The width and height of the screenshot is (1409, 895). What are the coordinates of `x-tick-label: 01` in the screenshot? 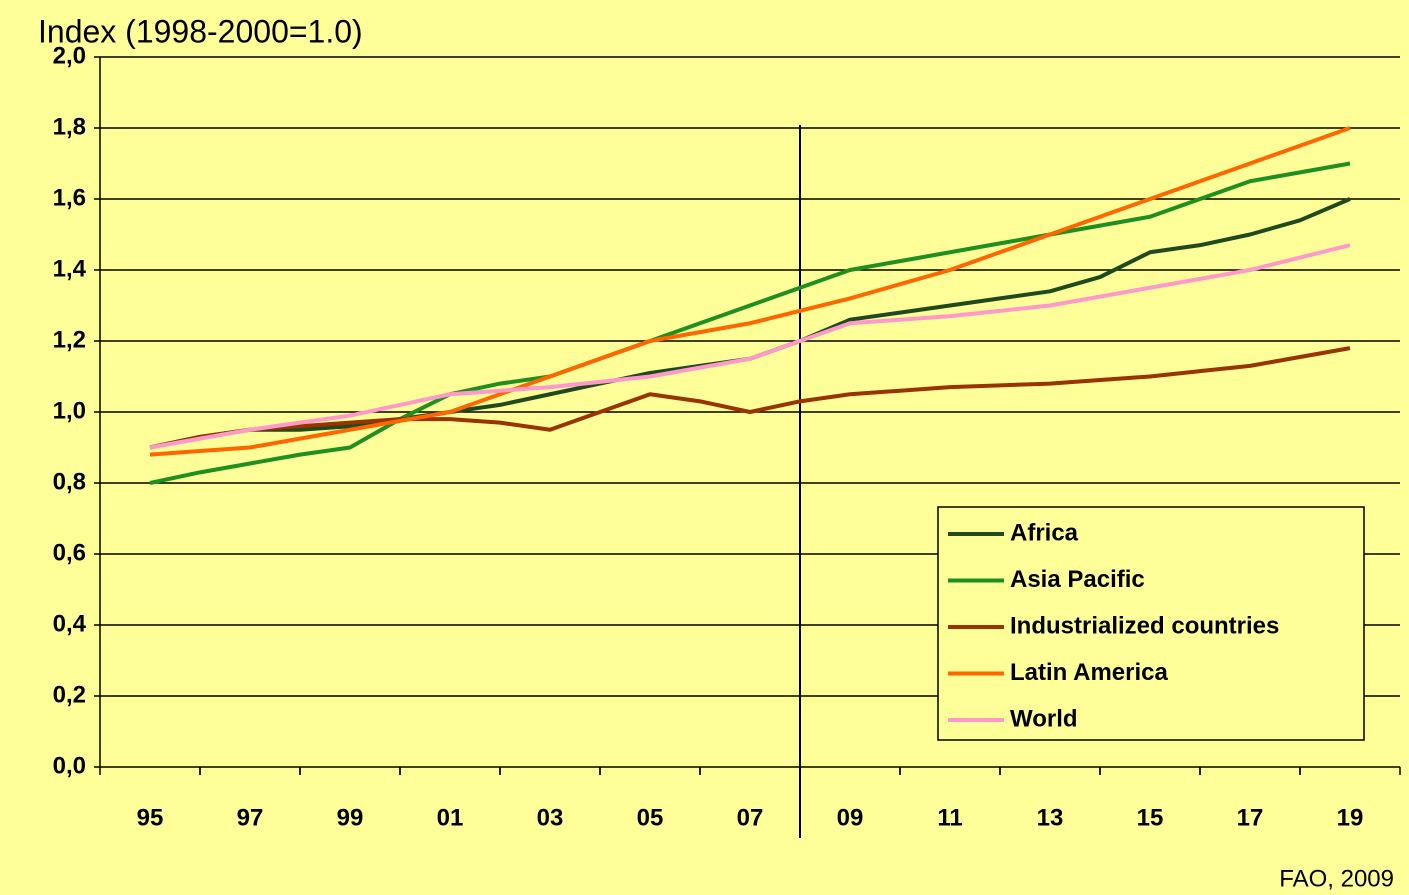 It's located at (450, 817).